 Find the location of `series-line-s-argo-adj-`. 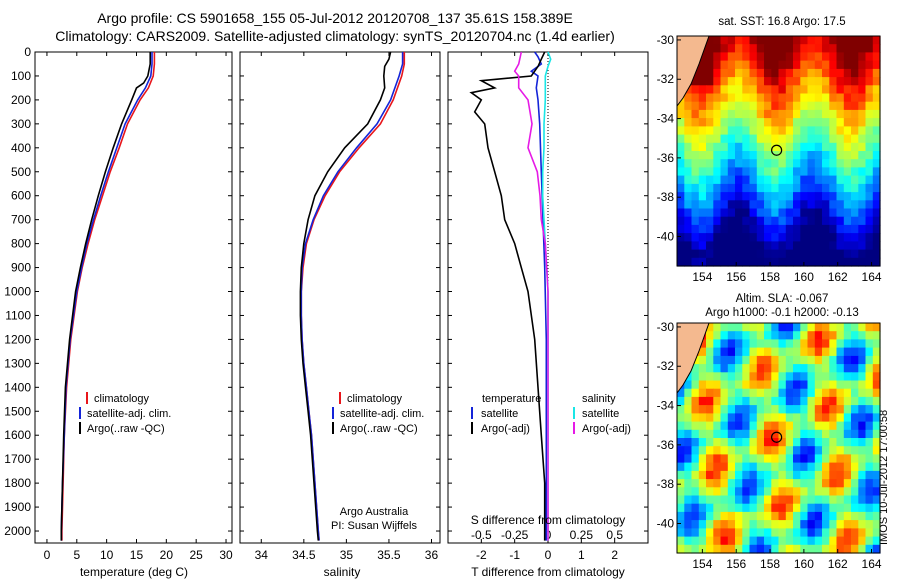

series-line-s-argo-adj- is located at coordinates (531, 296).